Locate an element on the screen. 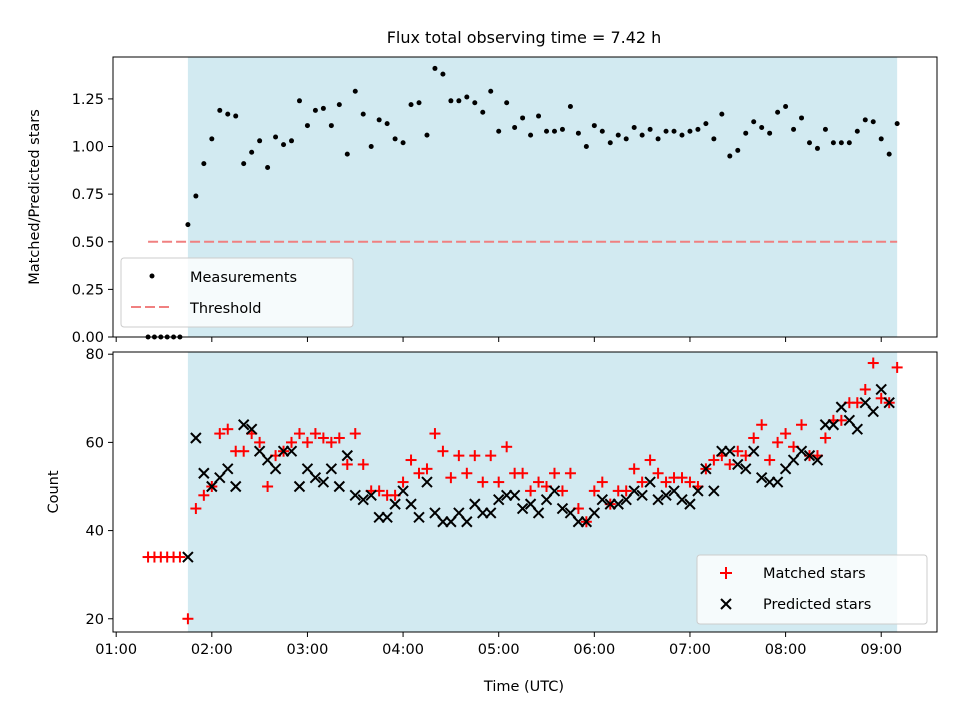  legend-measurements-marker is located at coordinates (152, 276).